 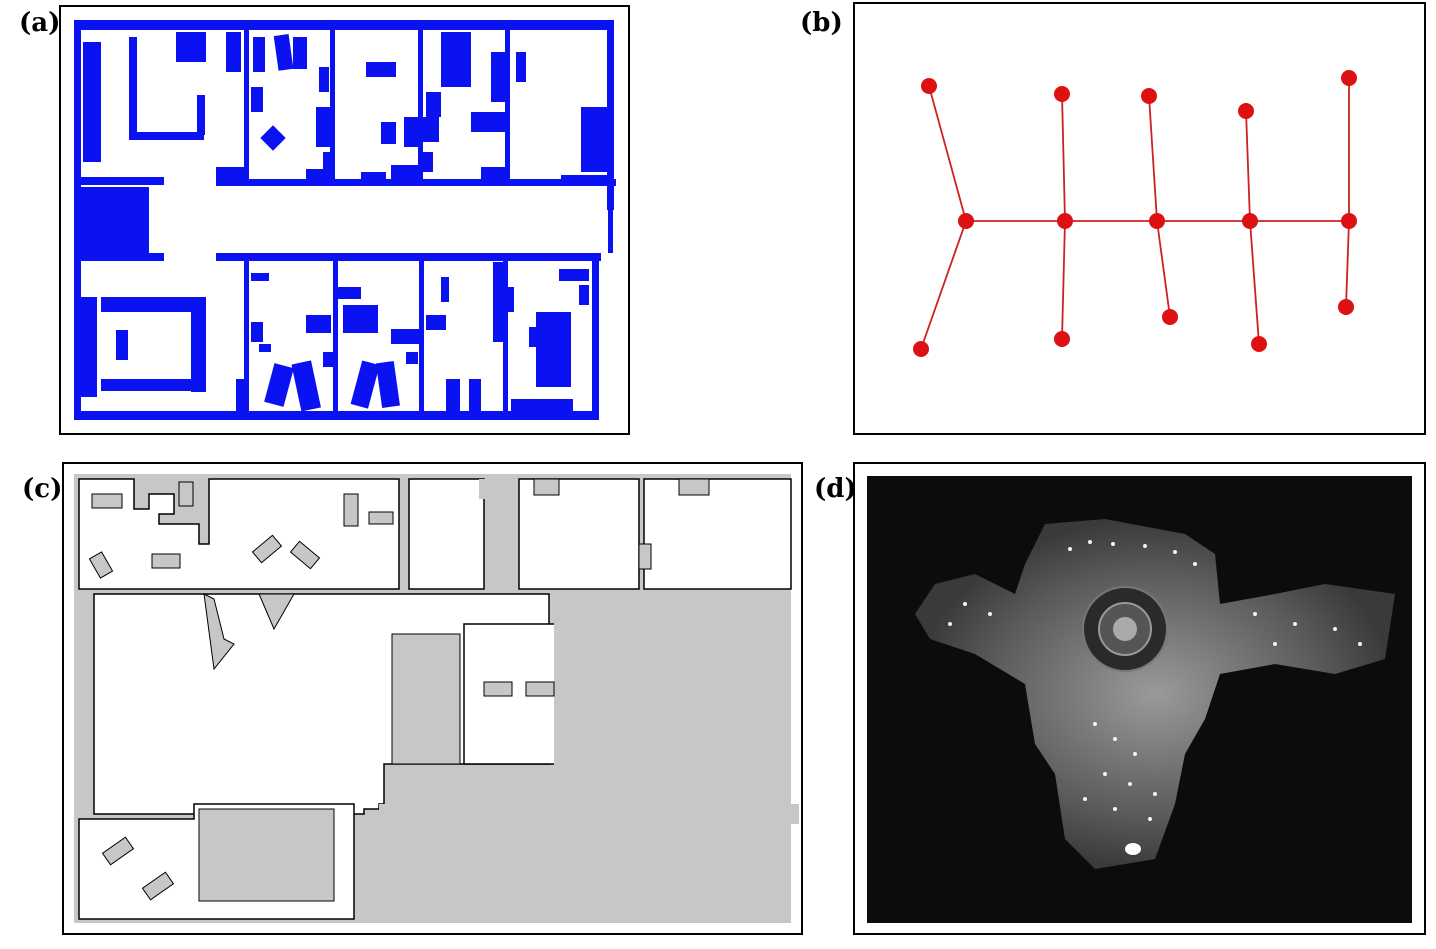 I want to click on panel-label-a: (a), so click(x=40, y=23).